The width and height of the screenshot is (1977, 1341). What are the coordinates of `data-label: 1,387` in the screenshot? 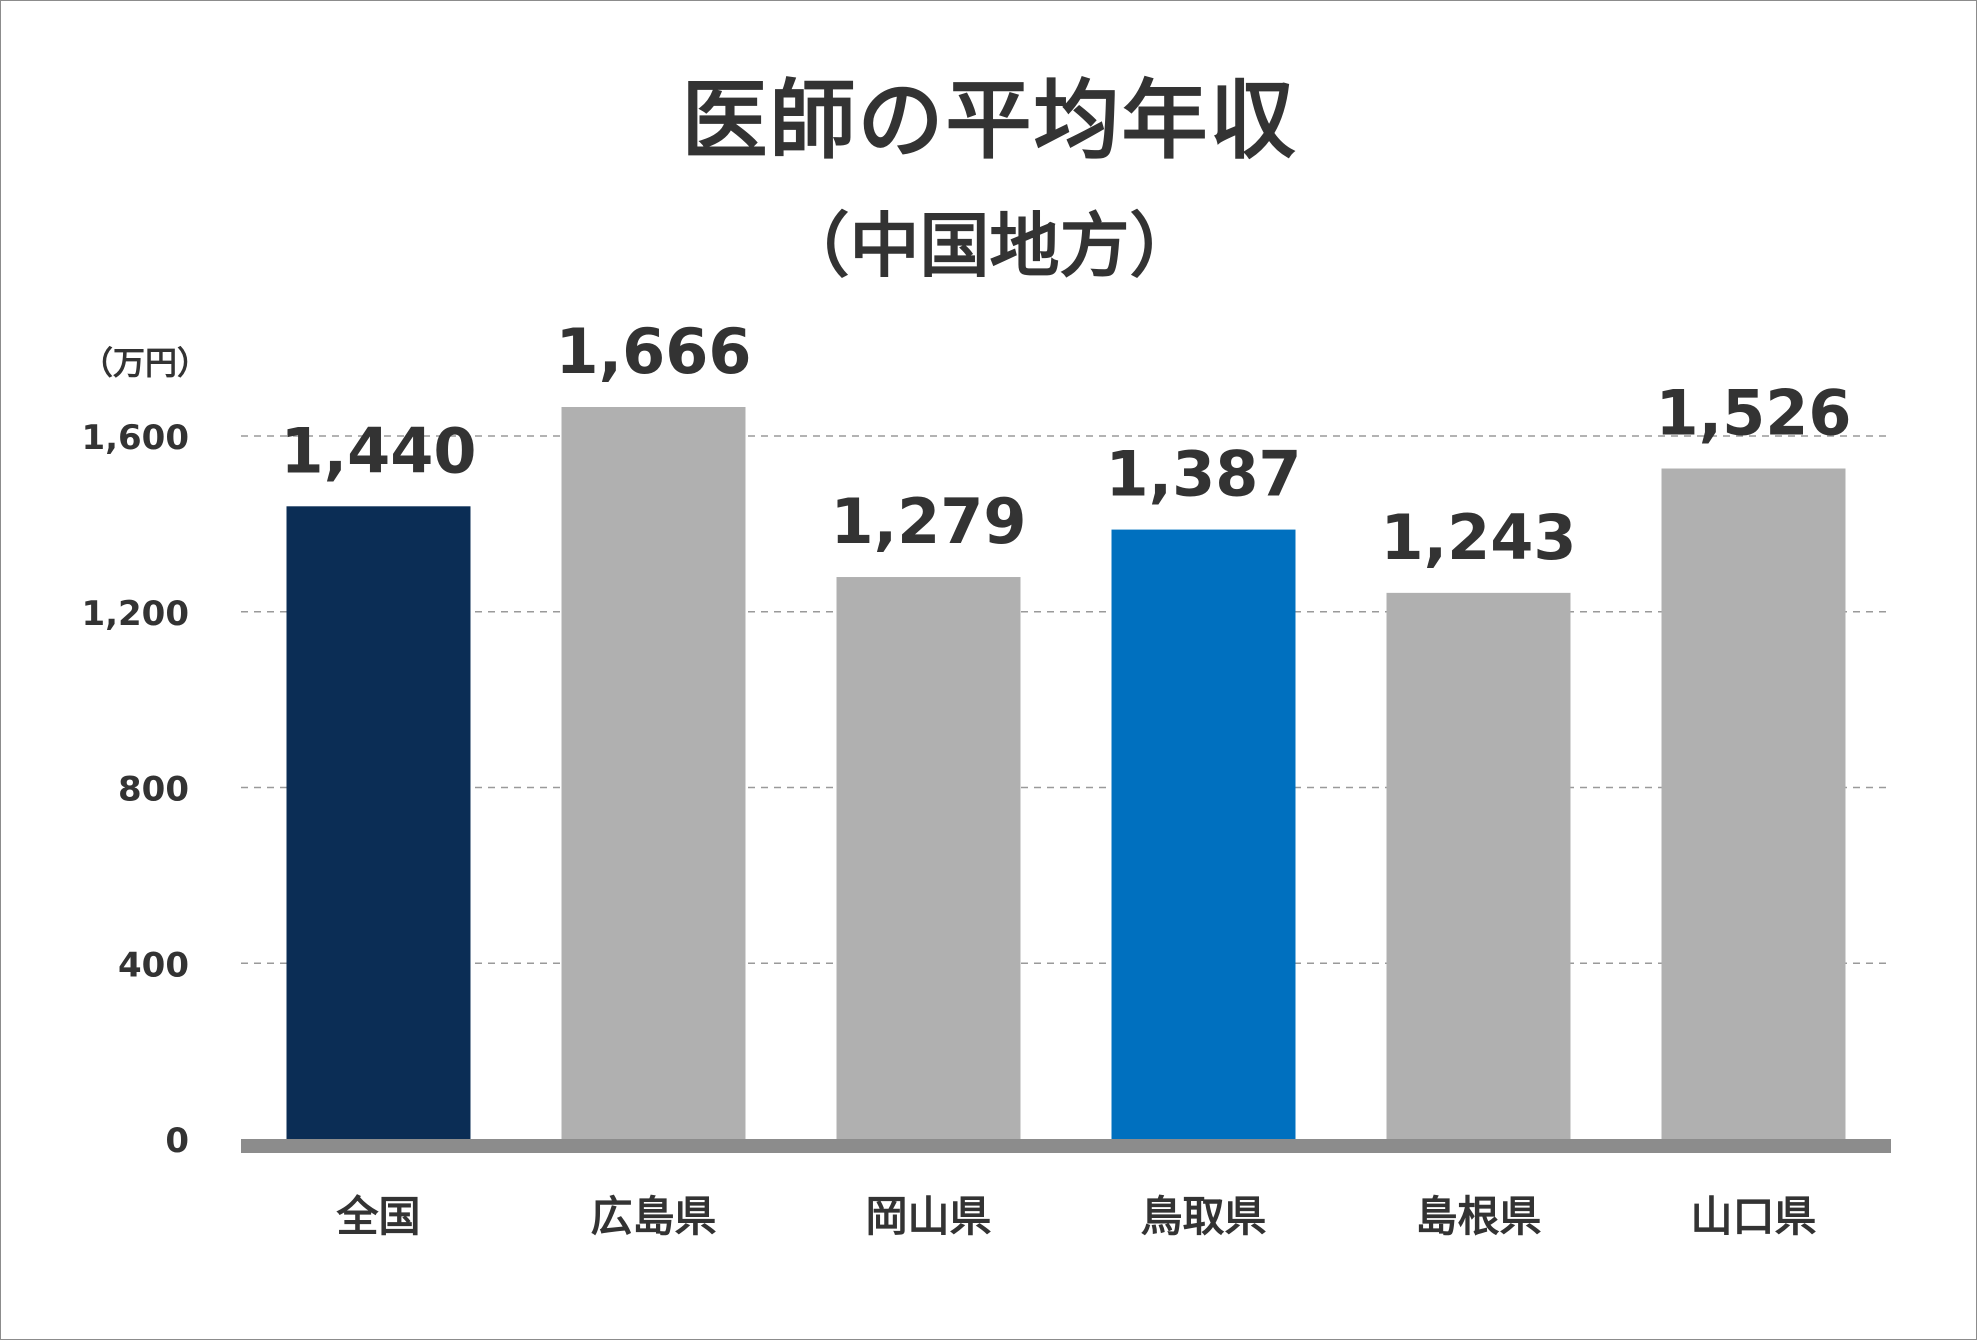 It's located at (1203, 474).